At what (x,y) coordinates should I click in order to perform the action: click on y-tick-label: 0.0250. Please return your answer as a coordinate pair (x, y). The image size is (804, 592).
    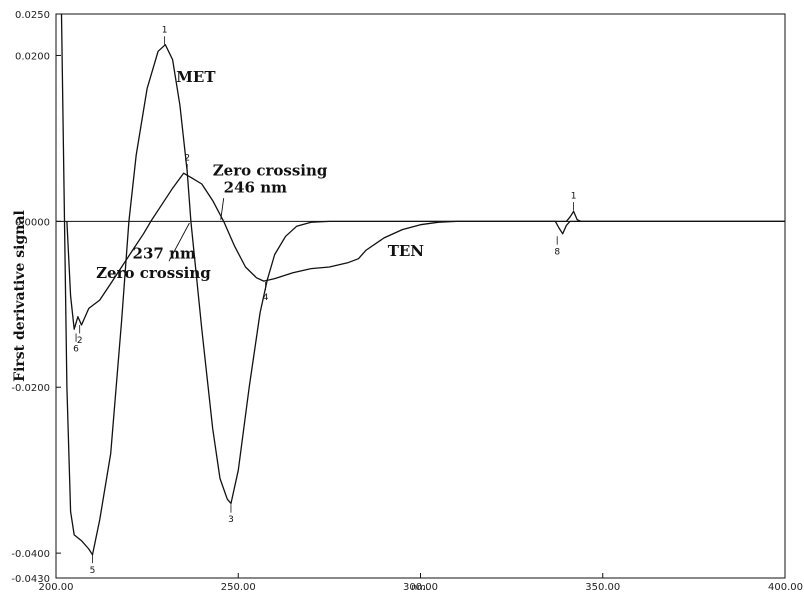
    Looking at the image, I should click on (32, 15).